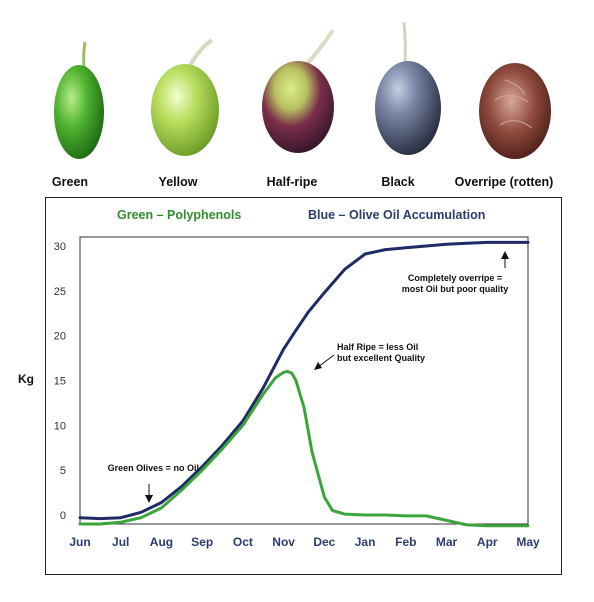 The image size is (594, 602). What do you see at coordinates (504, 182) in the screenshot?
I see `stage-label-overripe: Overripe (rotten)` at bounding box center [504, 182].